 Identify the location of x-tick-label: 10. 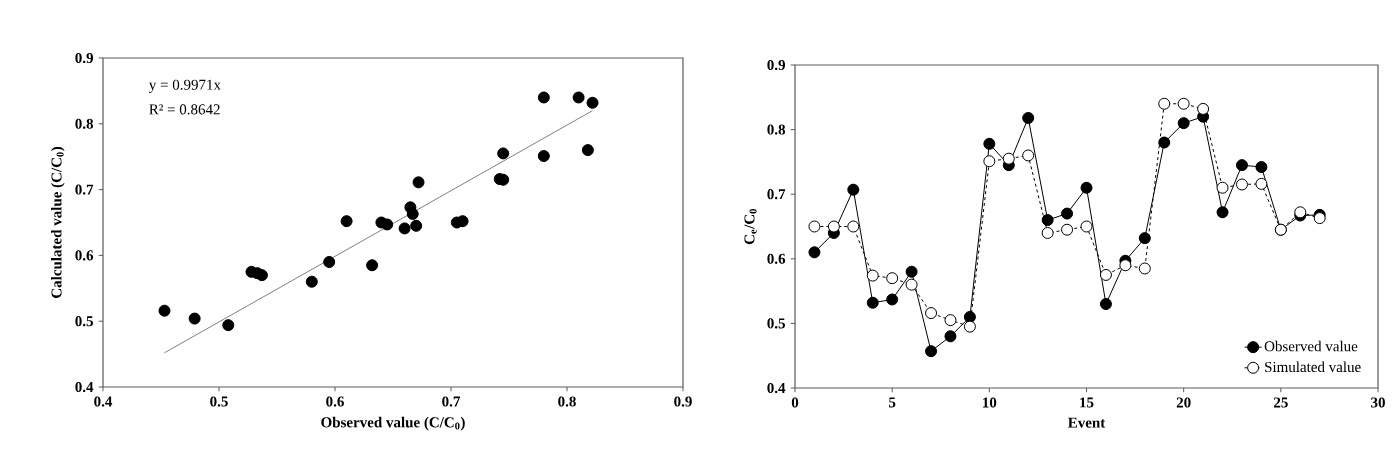
(990, 402).